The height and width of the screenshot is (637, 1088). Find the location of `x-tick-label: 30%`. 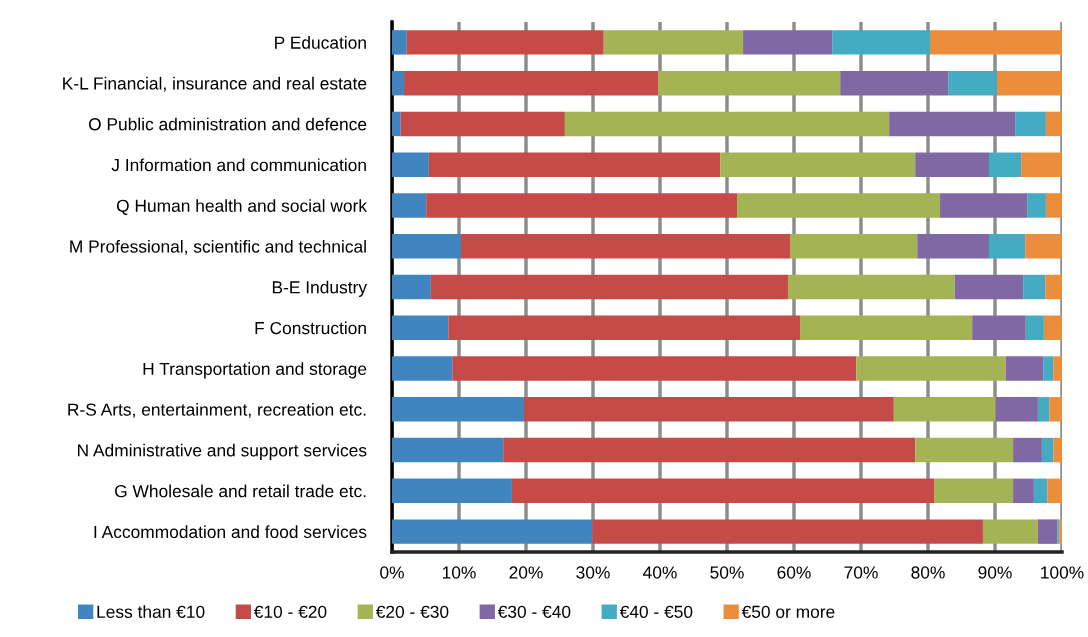

x-tick-label: 30% is located at coordinates (593, 572).